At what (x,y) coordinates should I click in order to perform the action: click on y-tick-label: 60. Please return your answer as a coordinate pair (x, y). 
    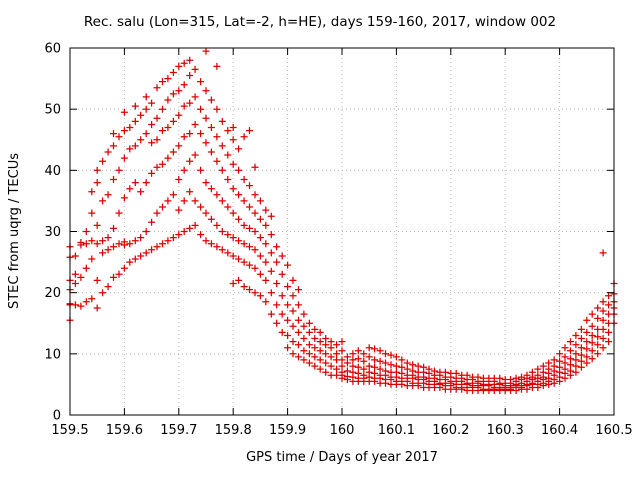
    Looking at the image, I should click on (52, 49).